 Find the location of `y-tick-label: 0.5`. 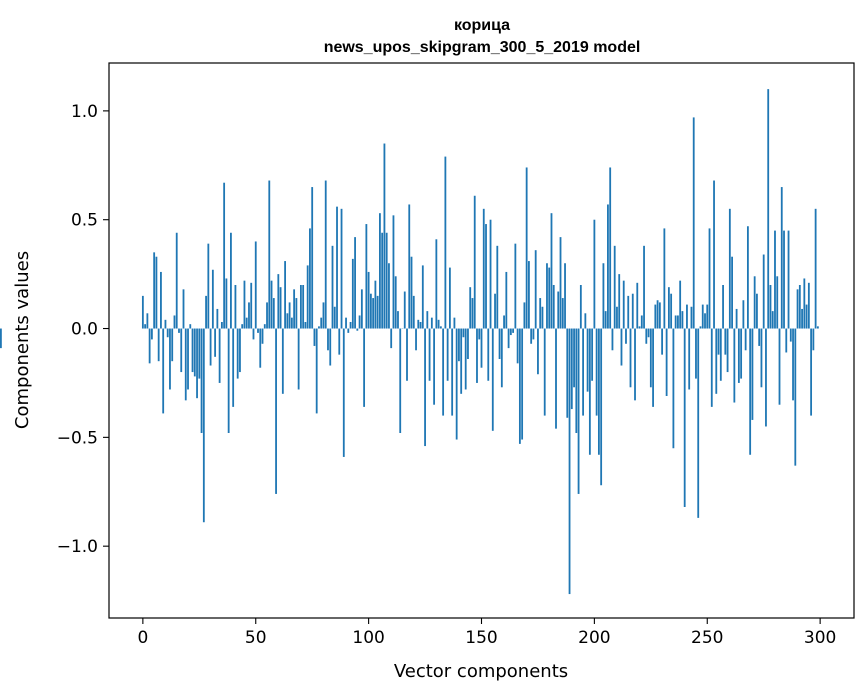

y-tick-label: 0.5 is located at coordinates (84, 221).